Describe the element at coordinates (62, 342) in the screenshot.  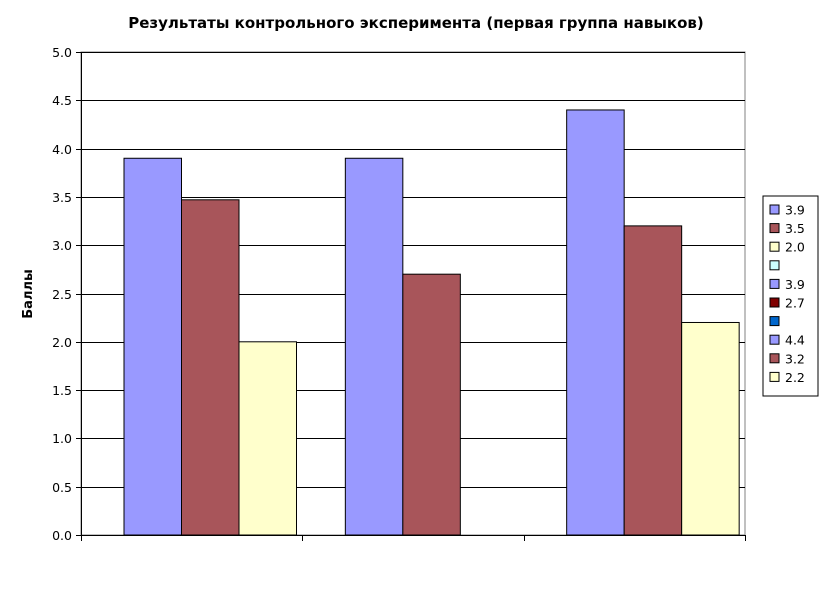
I see `y-tick-label: 2.0` at that location.